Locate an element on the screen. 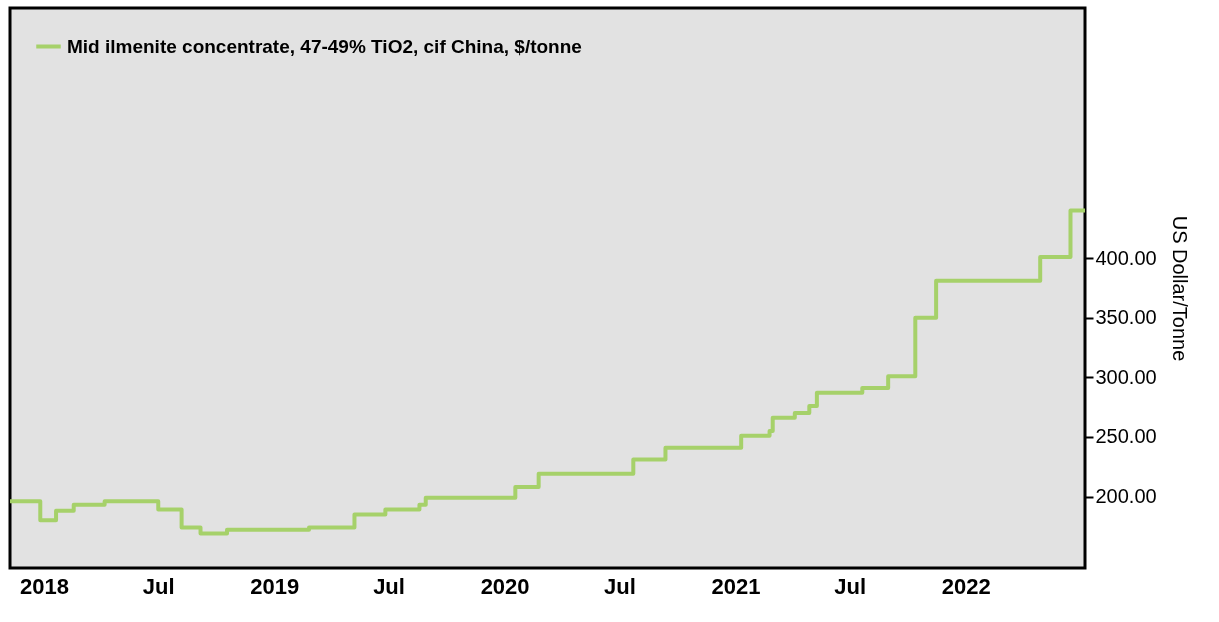  y-axis-title: US Dollar/Tonne is located at coordinates (1179, 288).